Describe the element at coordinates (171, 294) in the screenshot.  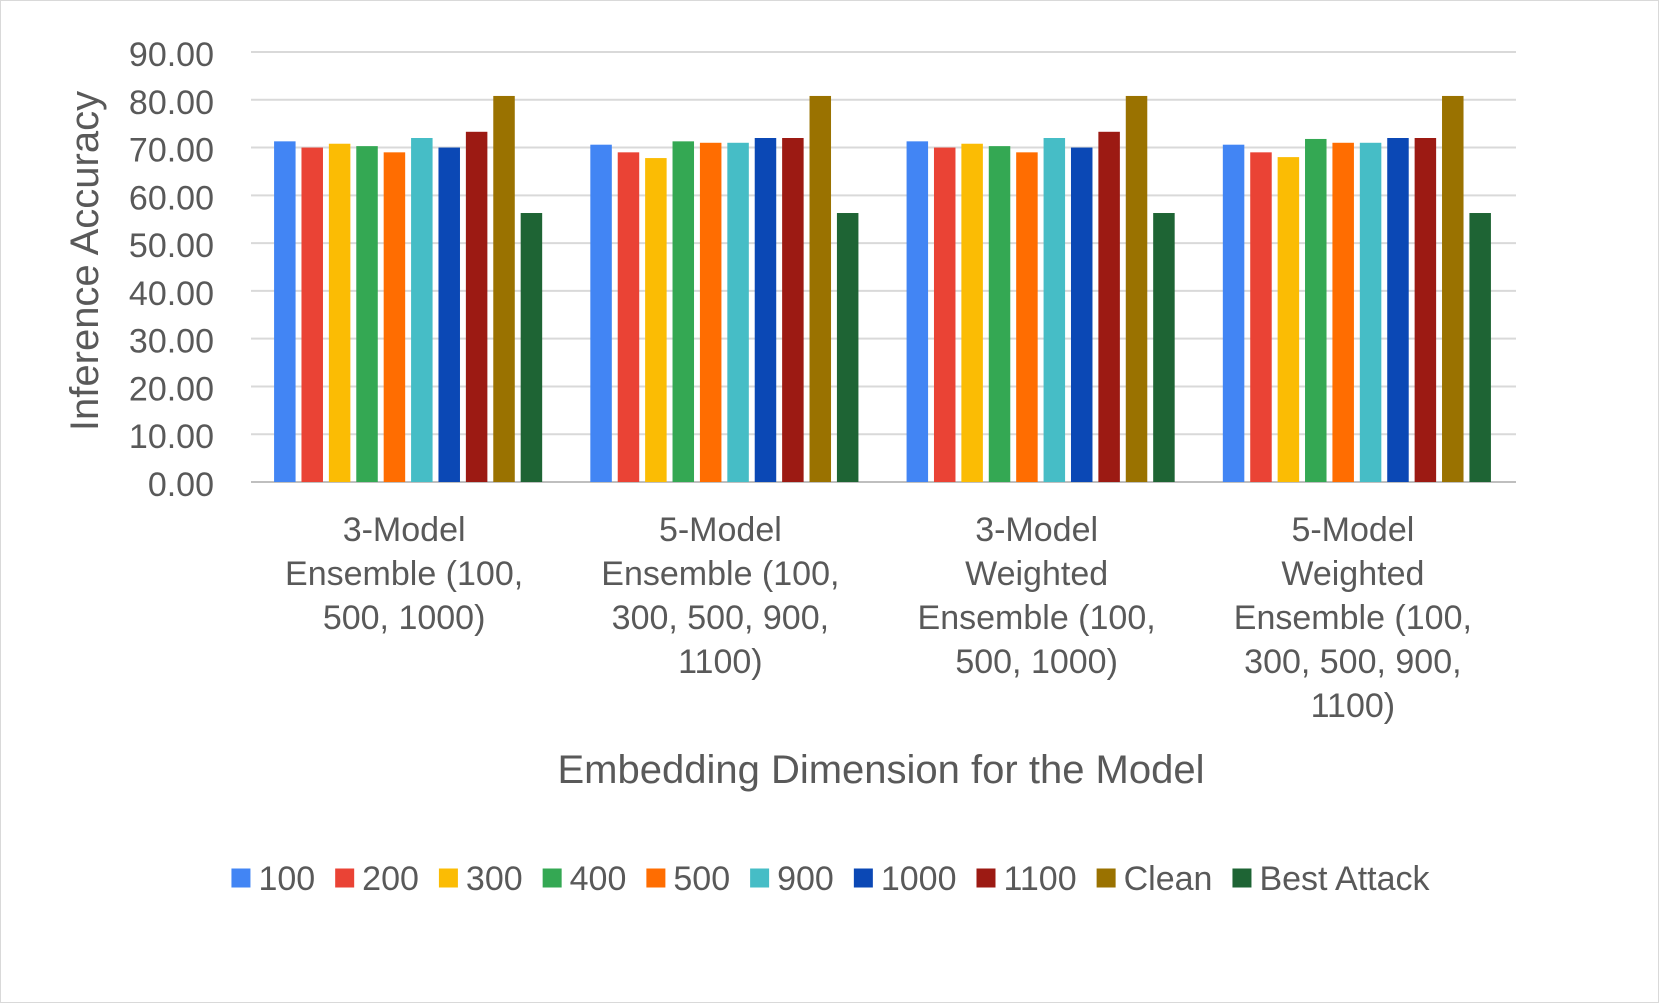
I see `y-tick-label: 40.00` at that location.